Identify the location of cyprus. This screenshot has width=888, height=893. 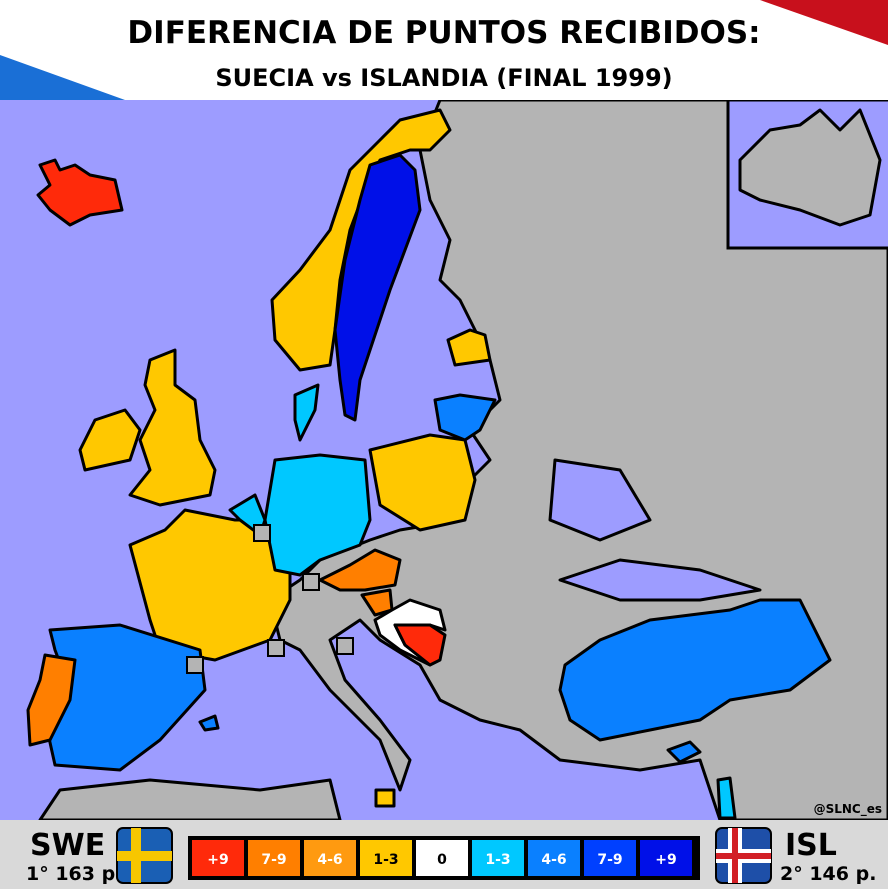
(684, 752).